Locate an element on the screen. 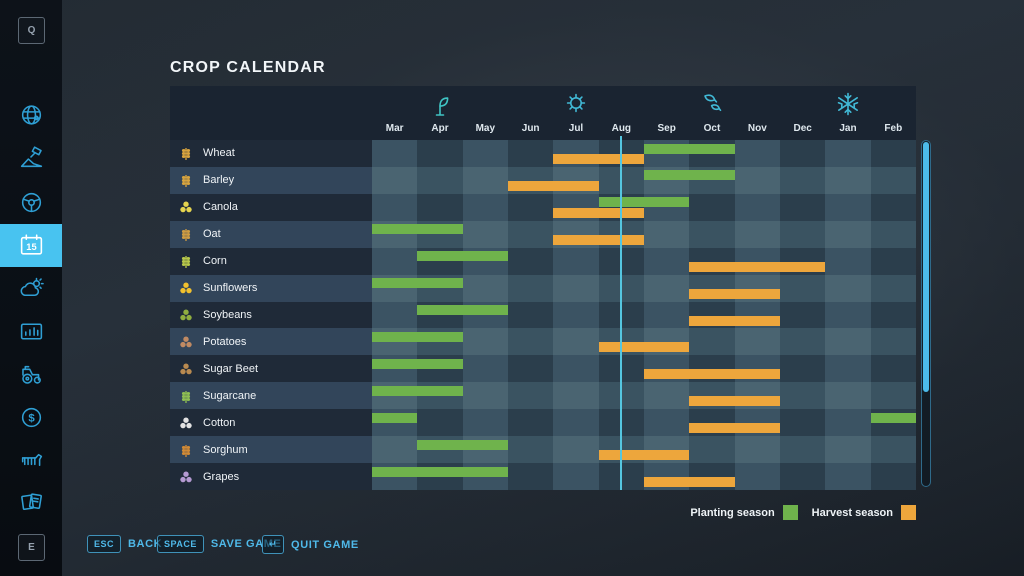 The image size is (1024, 576). sidebar-item-finances: $ is located at coordinates (31, 417).